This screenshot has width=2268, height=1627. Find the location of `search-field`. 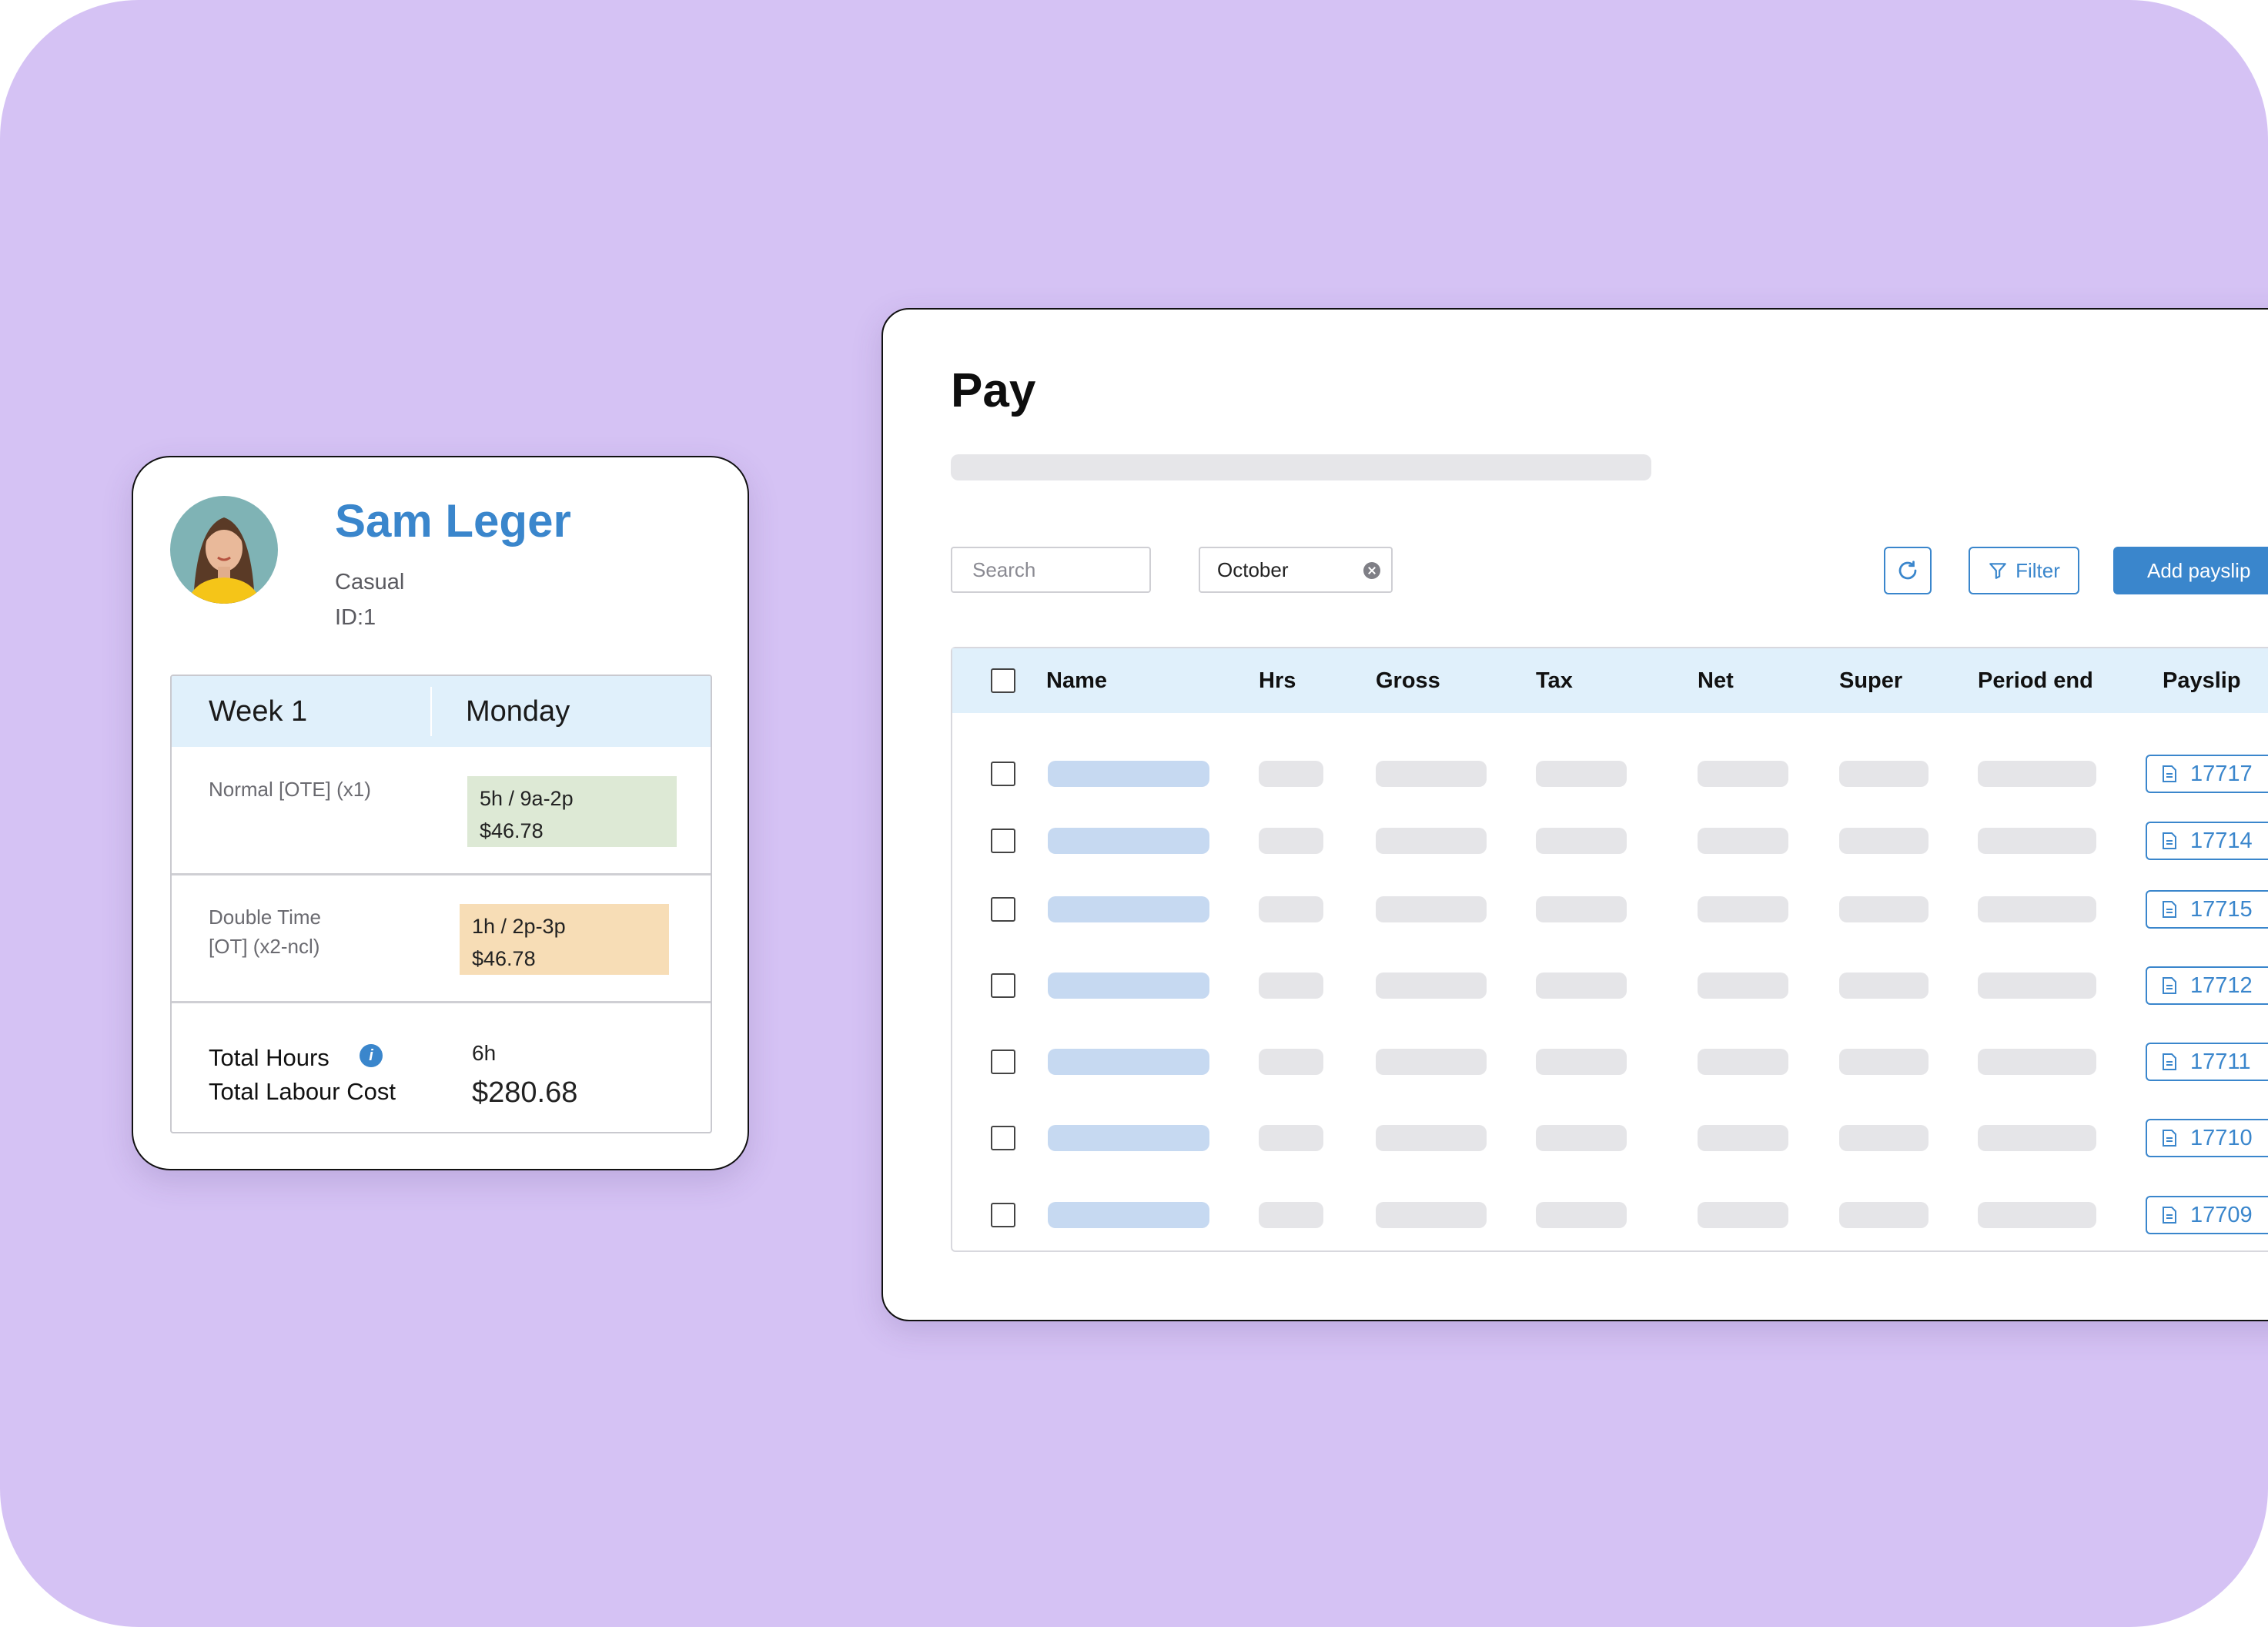

search-field is located at coordinates (1051, 570).